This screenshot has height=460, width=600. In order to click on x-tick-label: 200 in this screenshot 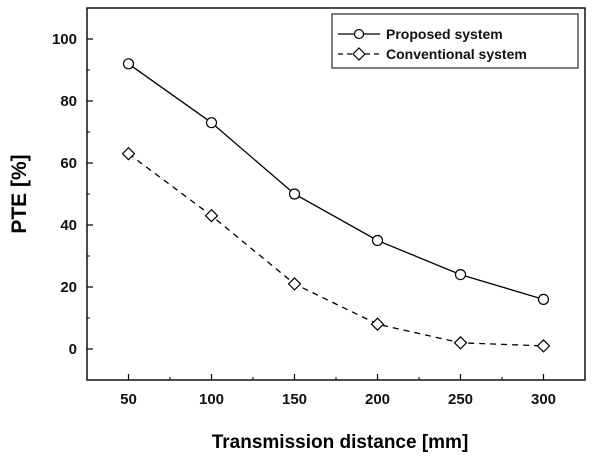, I will do `click(377, 399)`.